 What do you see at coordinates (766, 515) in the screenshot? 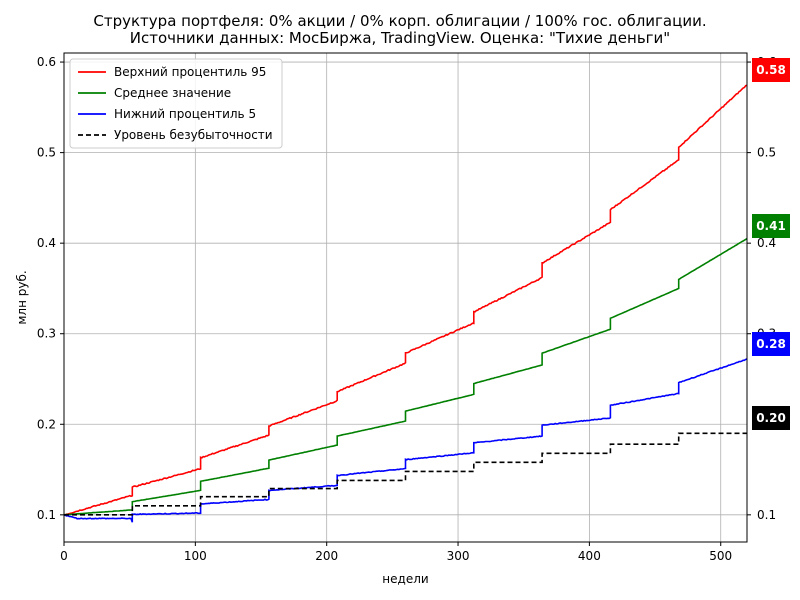
I see `right-y-tick-label: 0.1` at bounding box center [766, 515].